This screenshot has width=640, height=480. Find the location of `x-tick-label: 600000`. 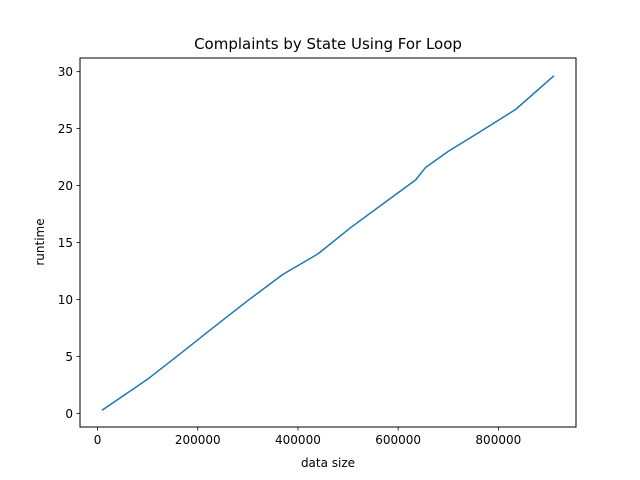

x-tick-label: 600000 is located at coordinates (398, 440).